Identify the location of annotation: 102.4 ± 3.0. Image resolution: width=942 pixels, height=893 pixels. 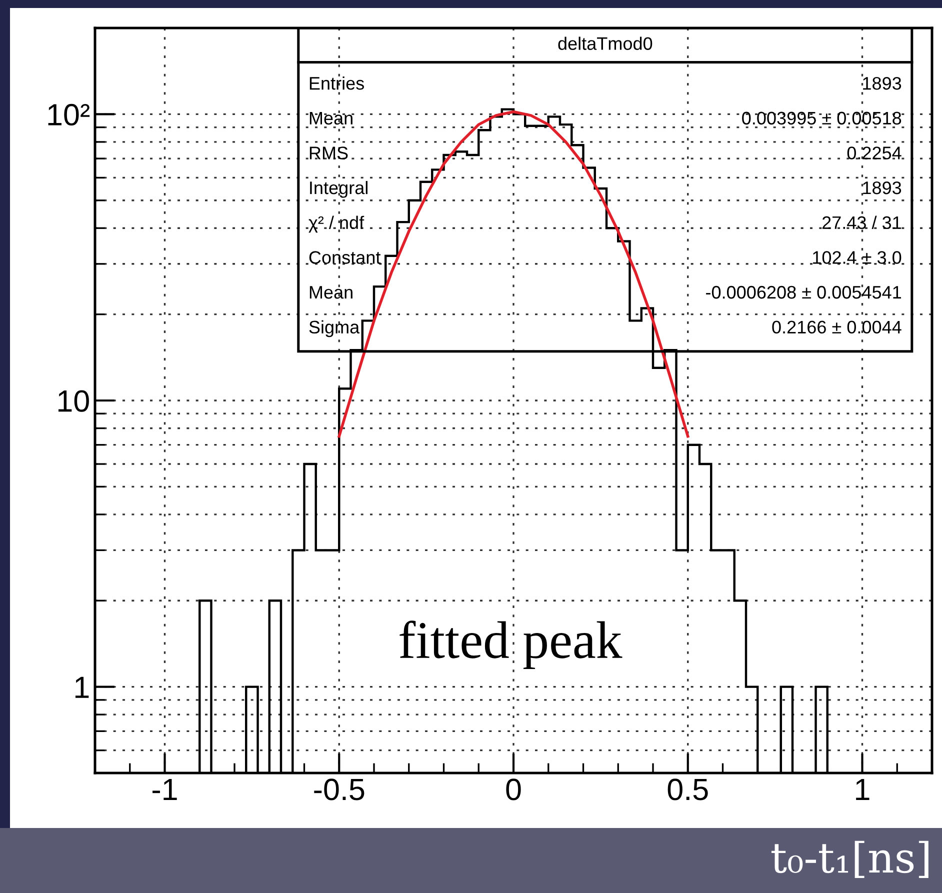
(857, 257).